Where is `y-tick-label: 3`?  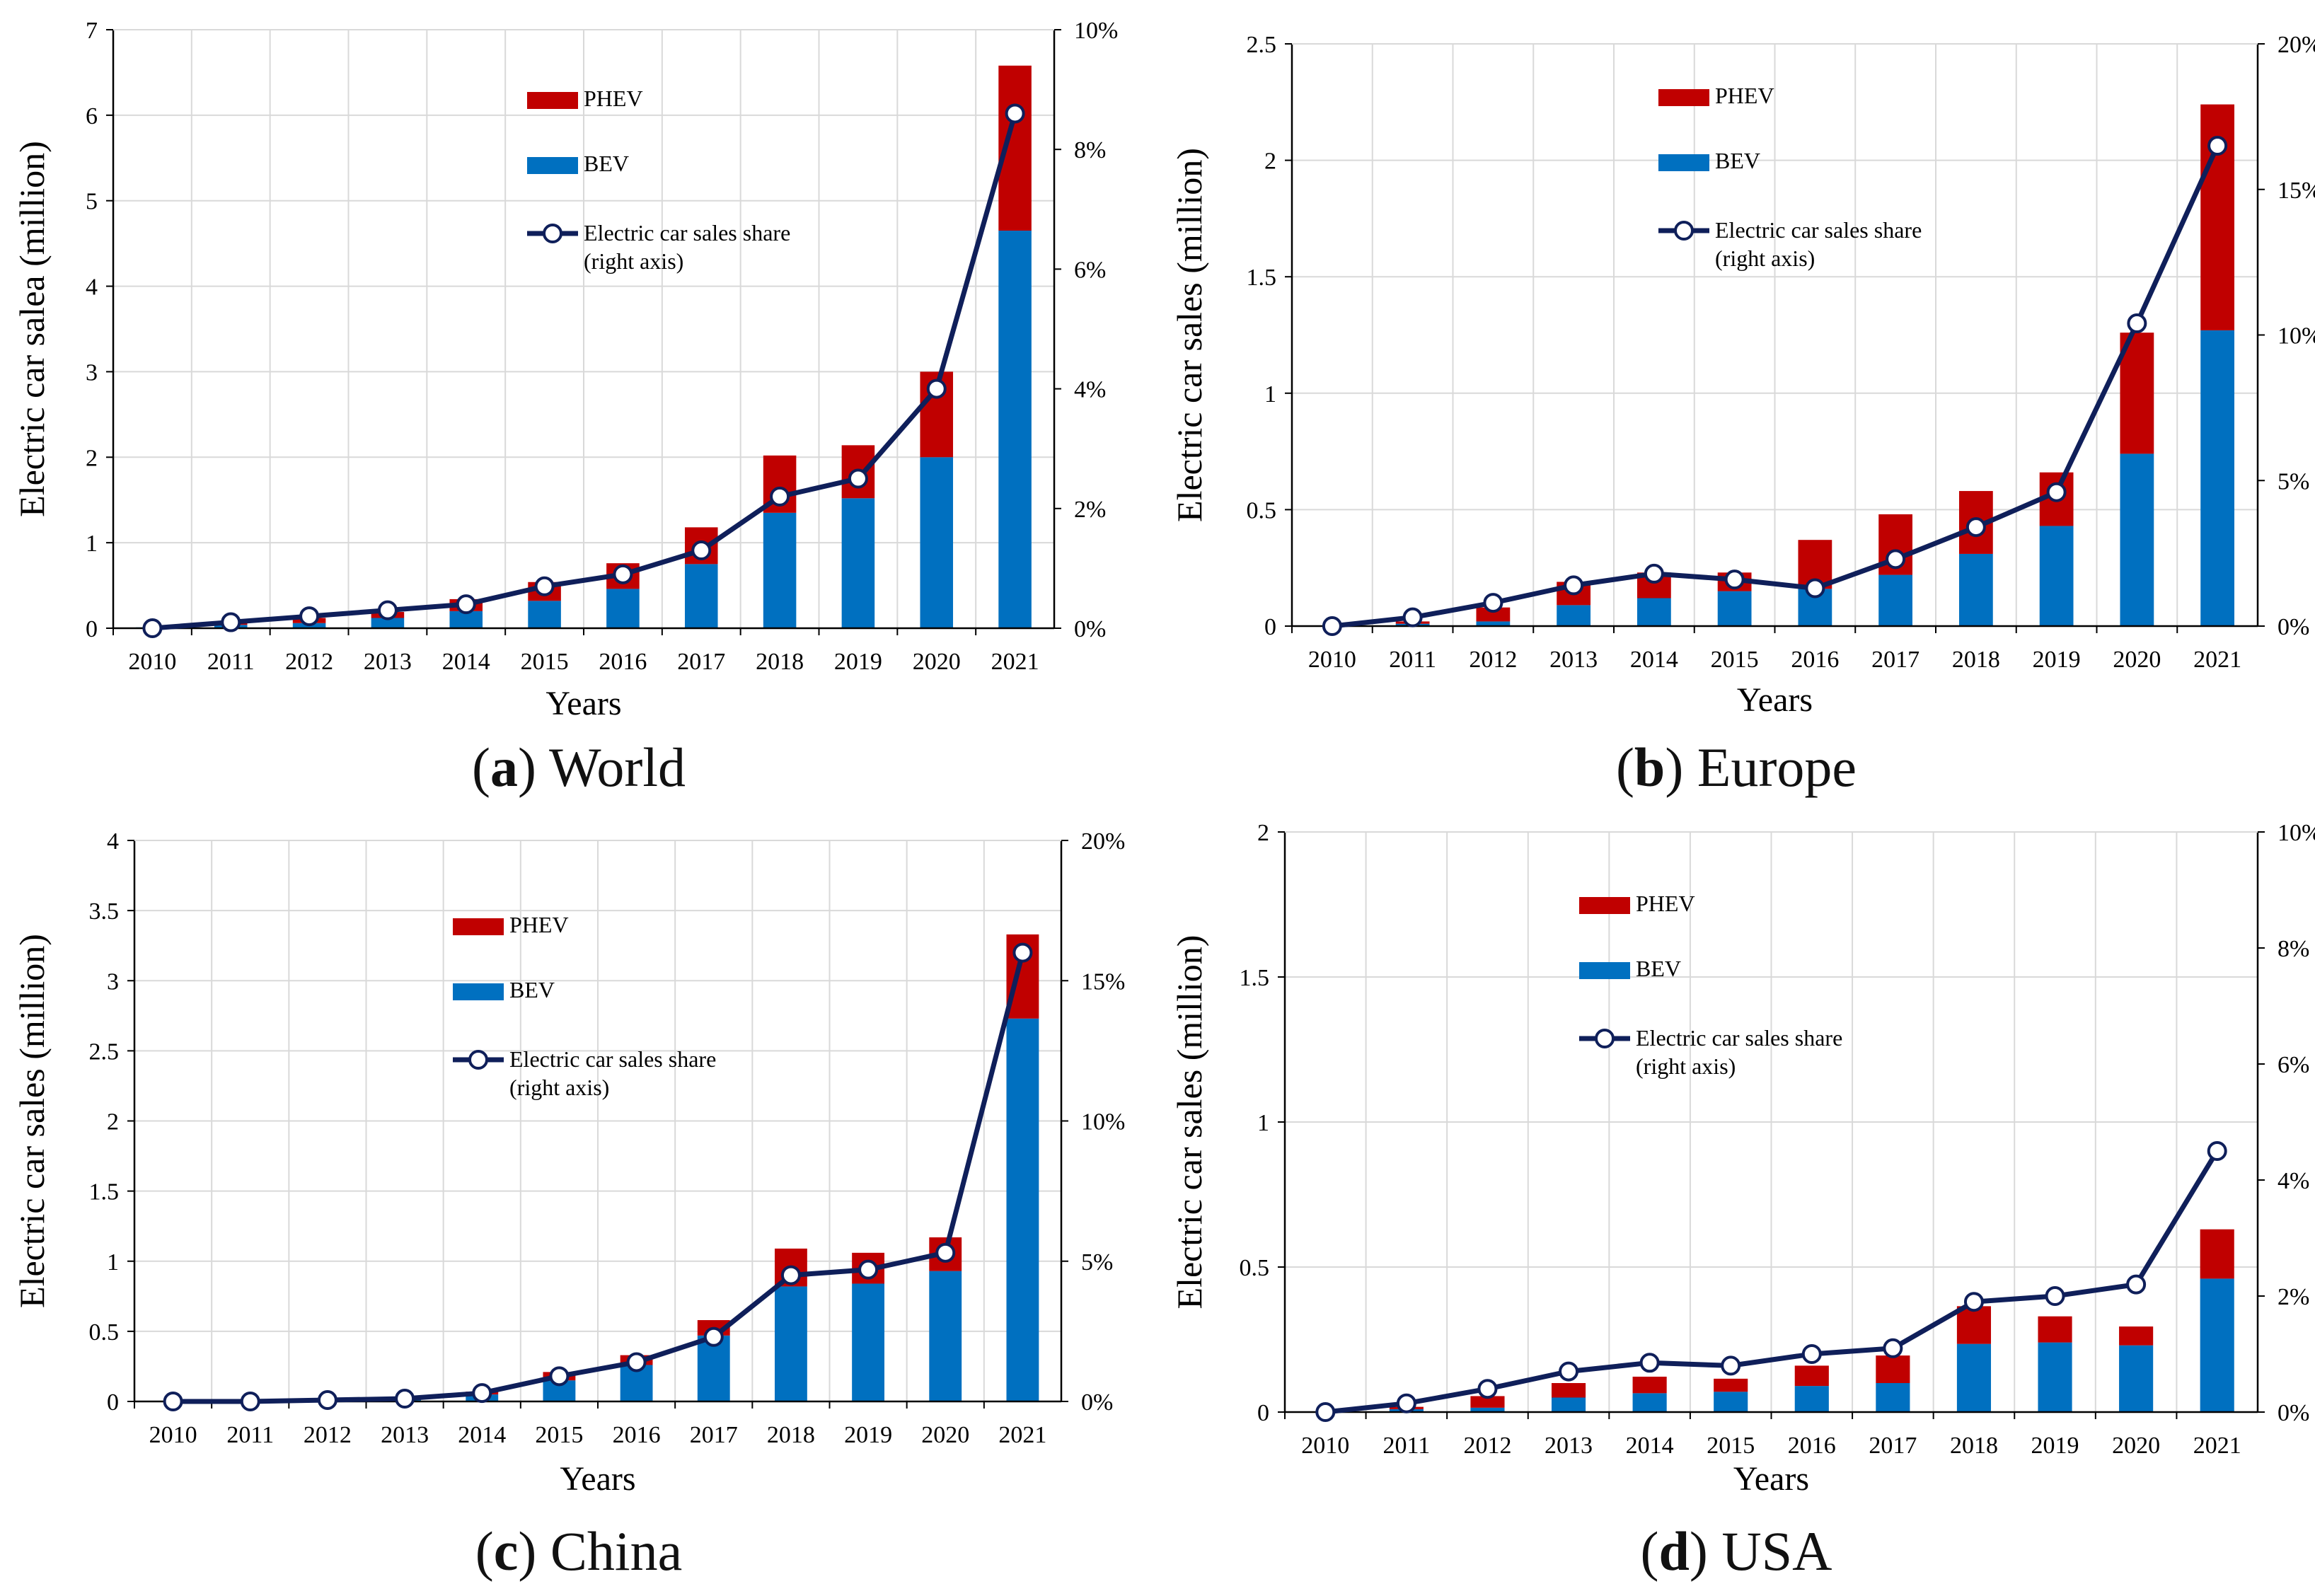 y-tick-label: 3 is located at coordinates (92, 372).